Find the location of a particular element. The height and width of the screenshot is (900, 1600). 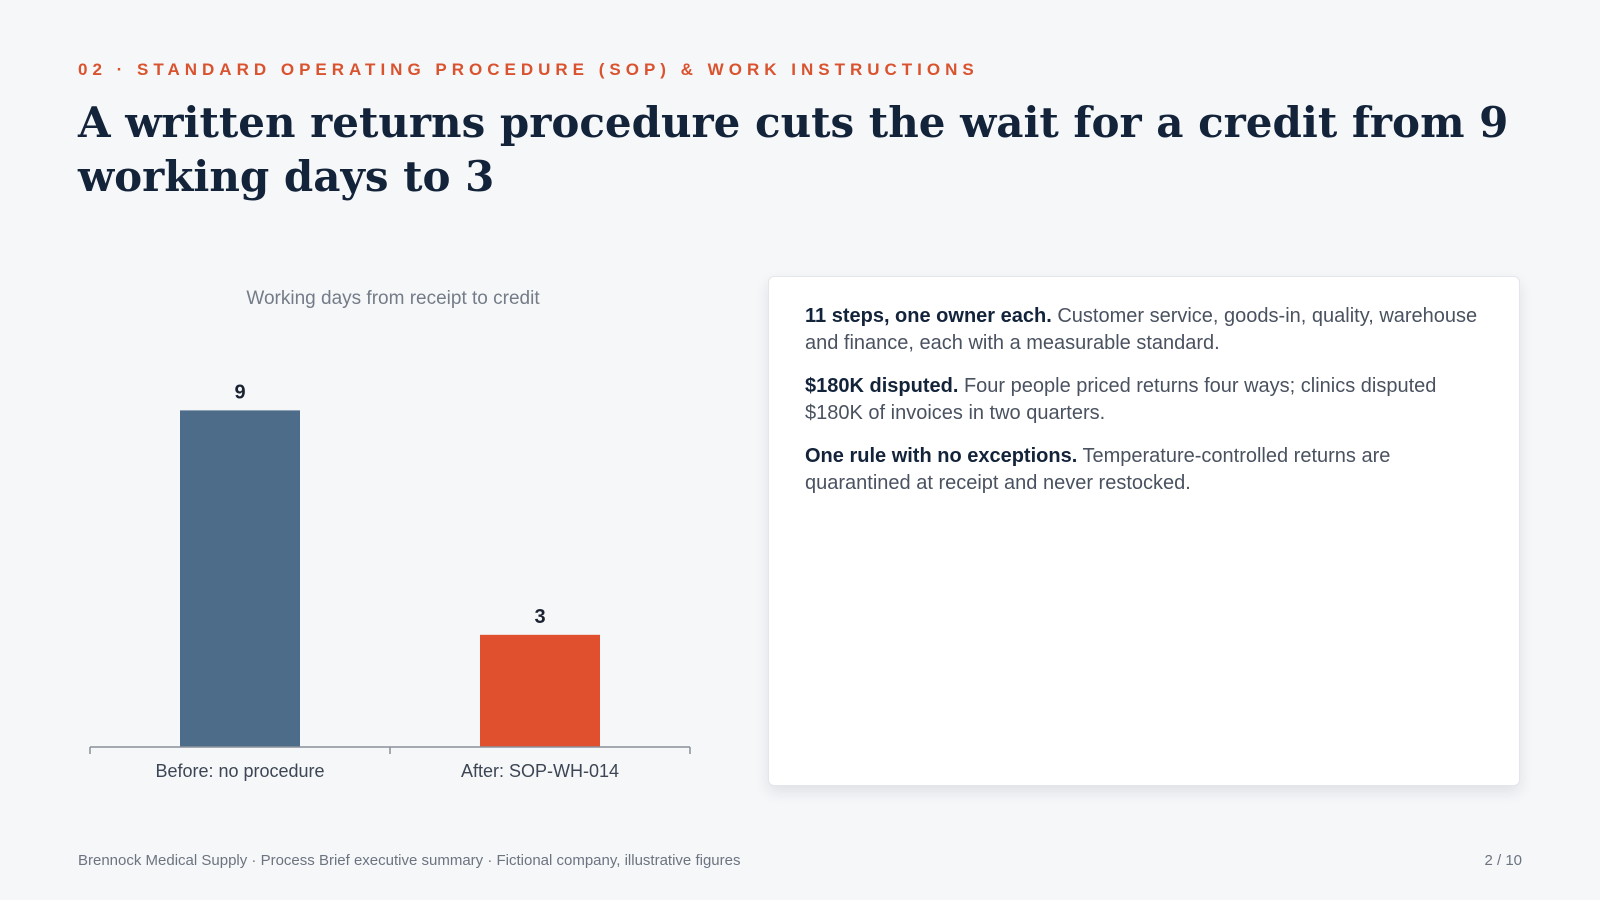

chart-title: Working days from receipt to credit is located at coordinates (393, 298).